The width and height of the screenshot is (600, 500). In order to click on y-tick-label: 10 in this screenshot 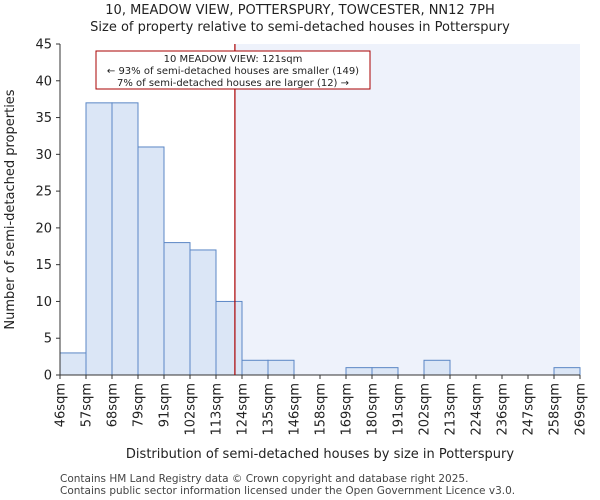, I will do `click(43, 302)`.